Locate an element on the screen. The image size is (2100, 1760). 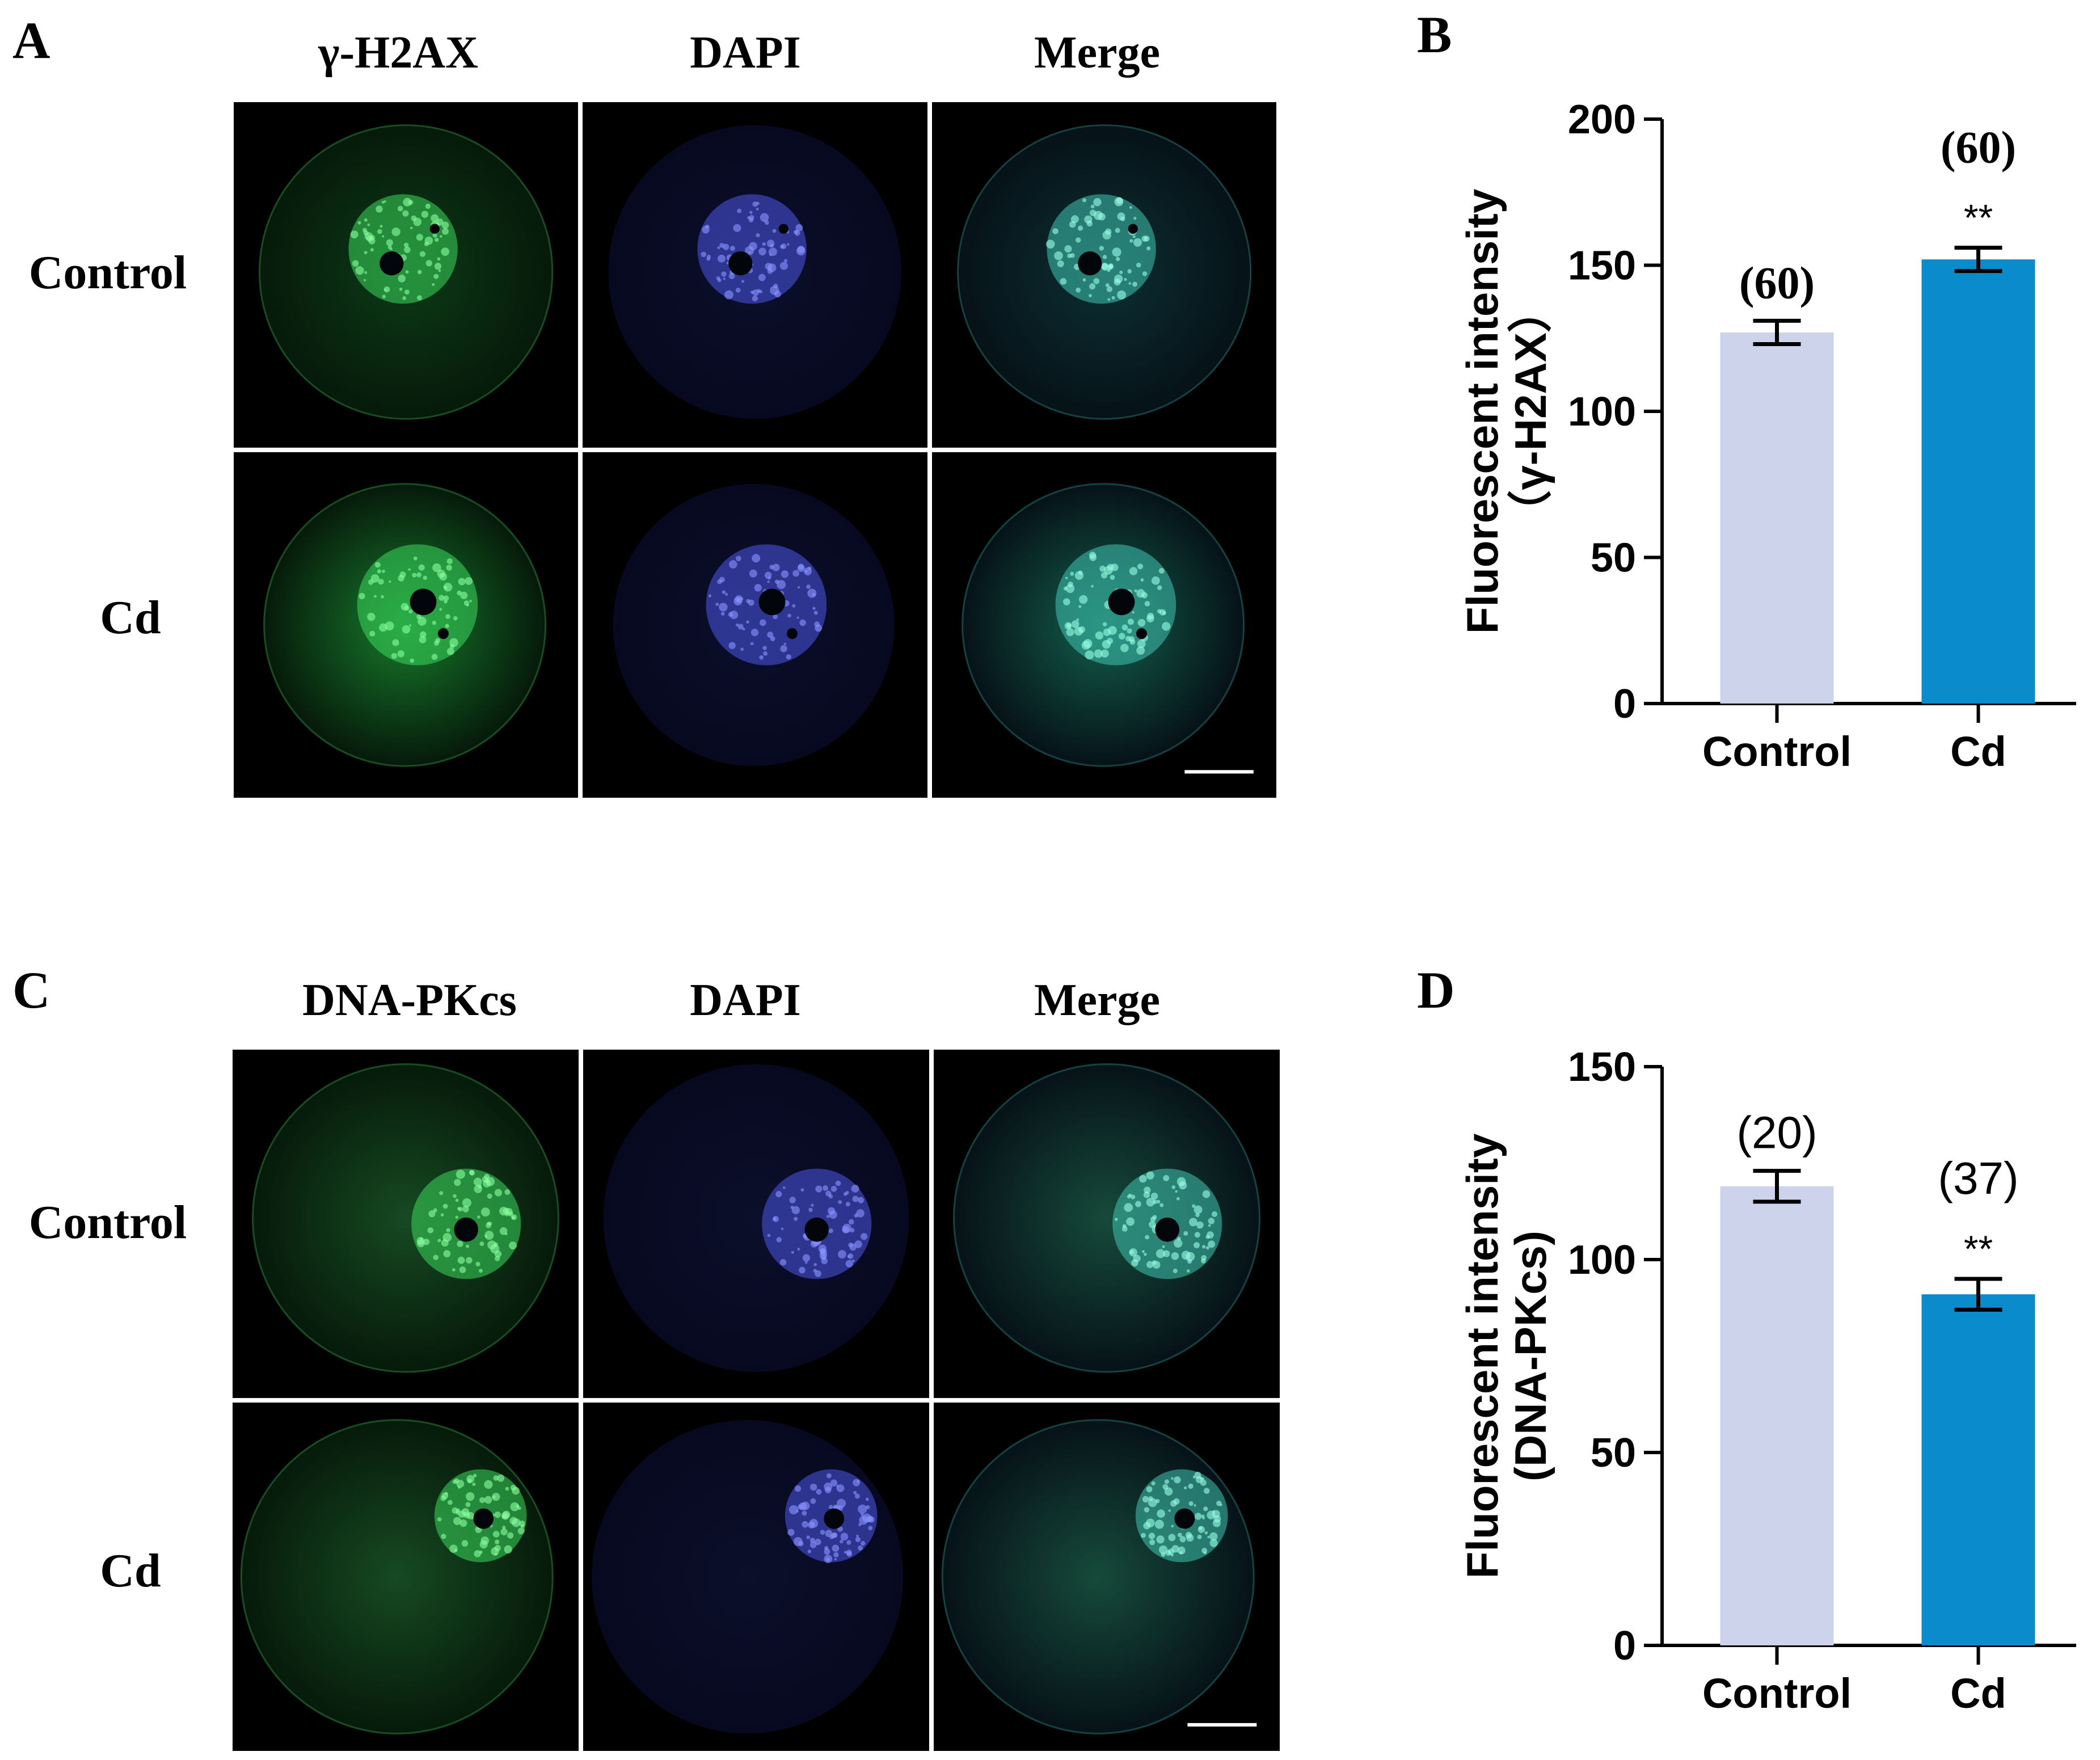
col-head-dapi-c: DAPI is located at coordinates (745, 1000).